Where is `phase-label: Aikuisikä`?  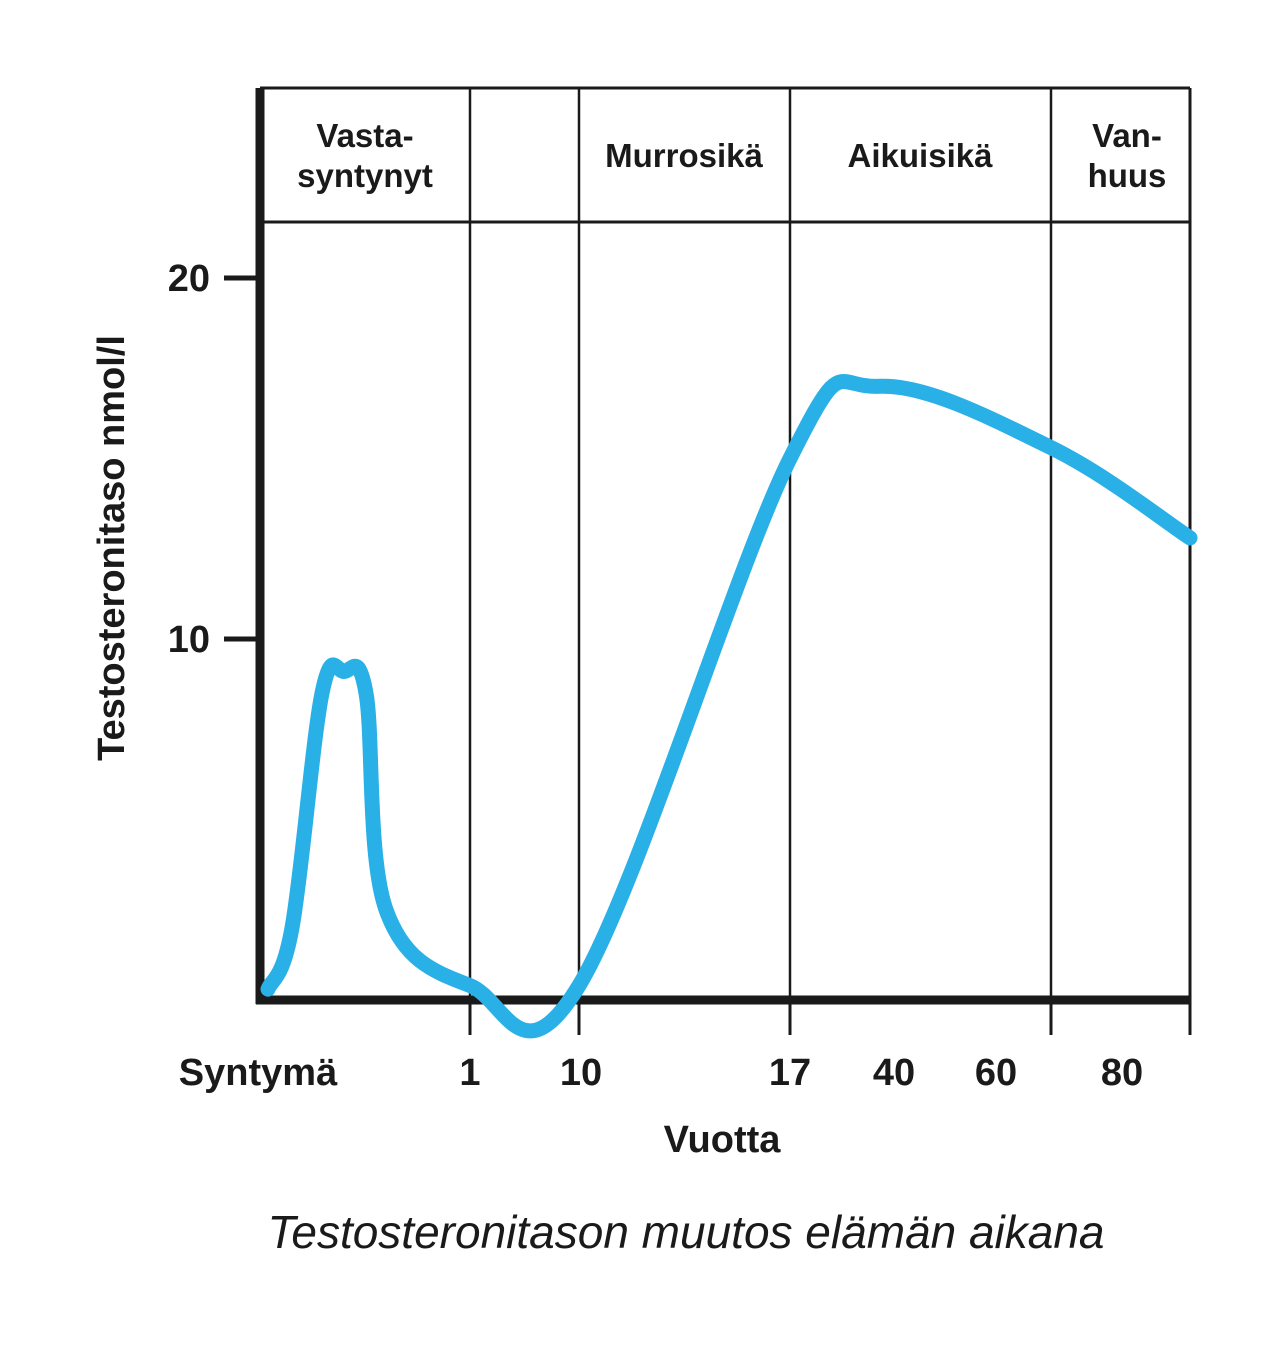
phase-label: Aikuisikä is located at coordinates (921, 155).